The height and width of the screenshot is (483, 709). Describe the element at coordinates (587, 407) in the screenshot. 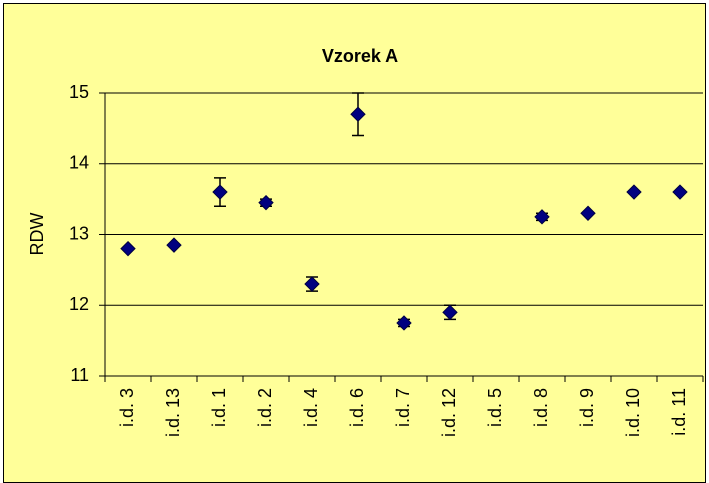

I see `x-tick-label: i.d. 9` at that location.